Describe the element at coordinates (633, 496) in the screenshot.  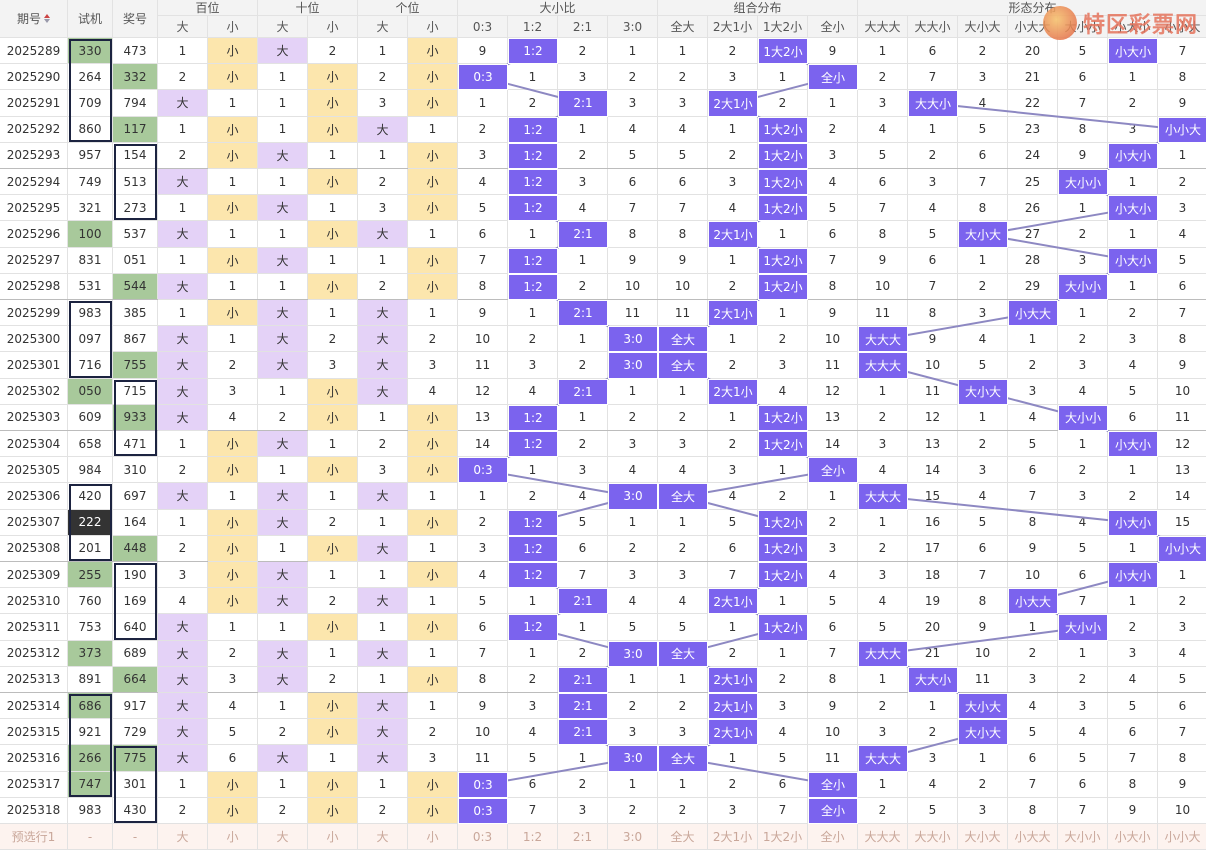
I see `hit-cell: 3:0` at that location.